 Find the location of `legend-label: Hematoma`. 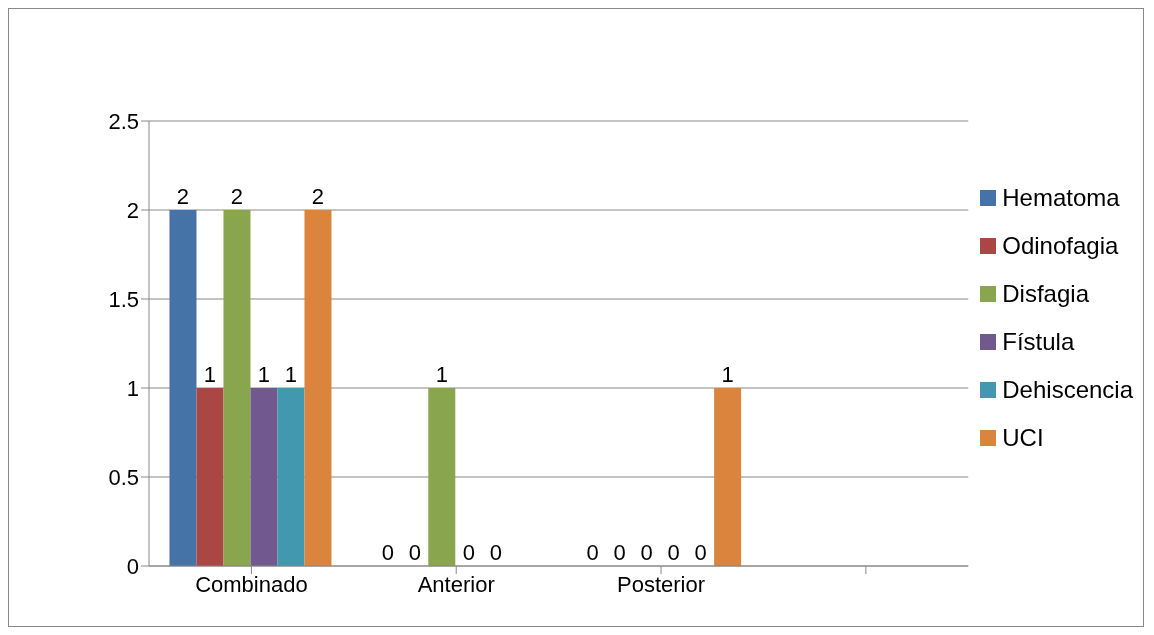

legend-label: Hematoma is located at coordinates (1061, 197).